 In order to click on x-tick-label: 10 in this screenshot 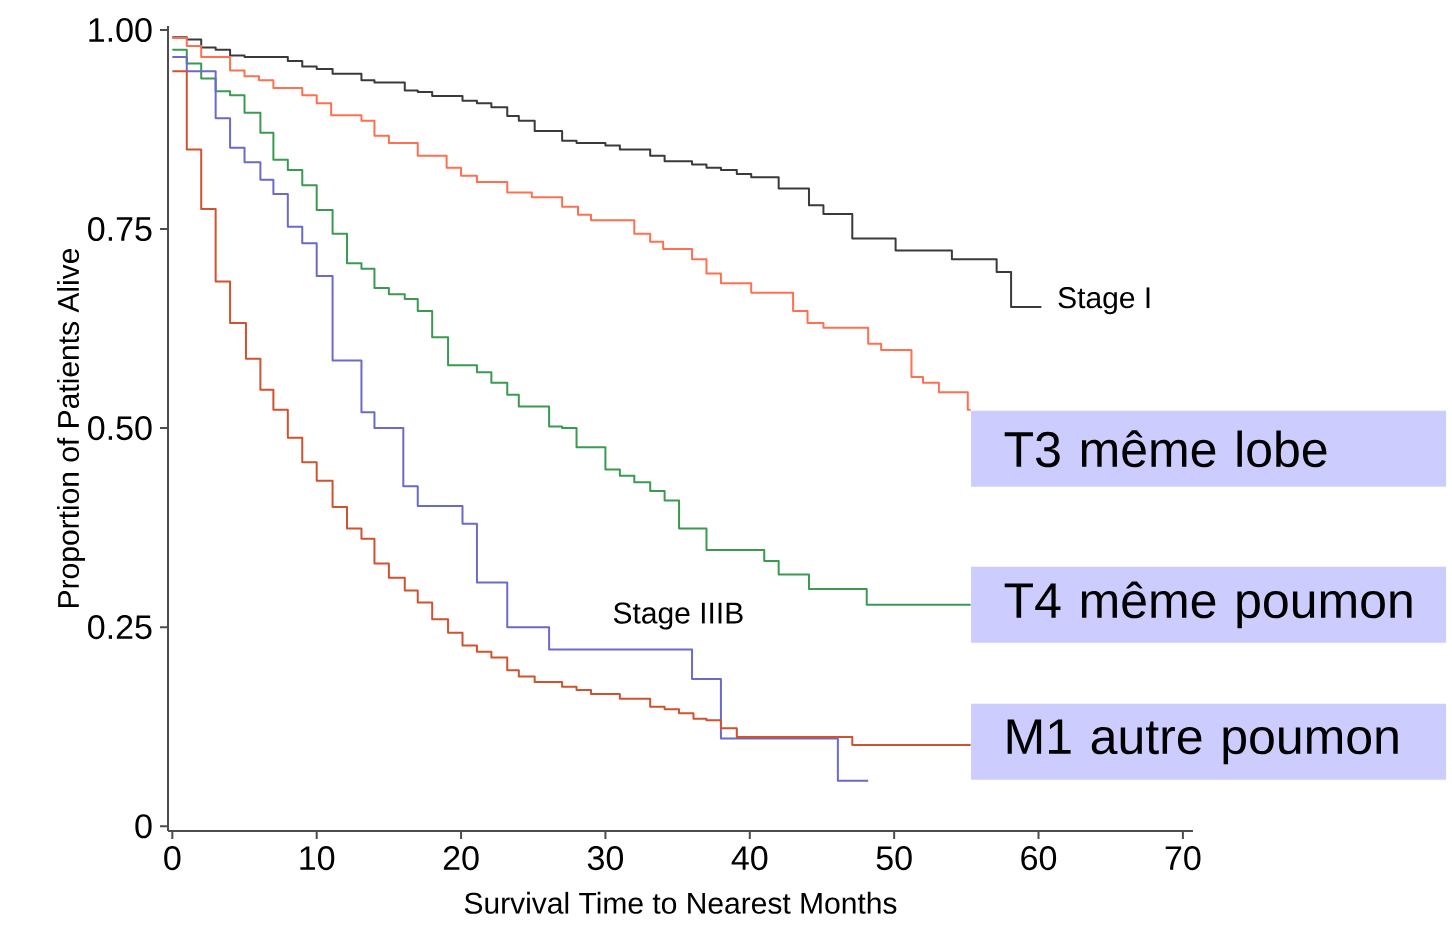, I will do `click(317, 858)`.